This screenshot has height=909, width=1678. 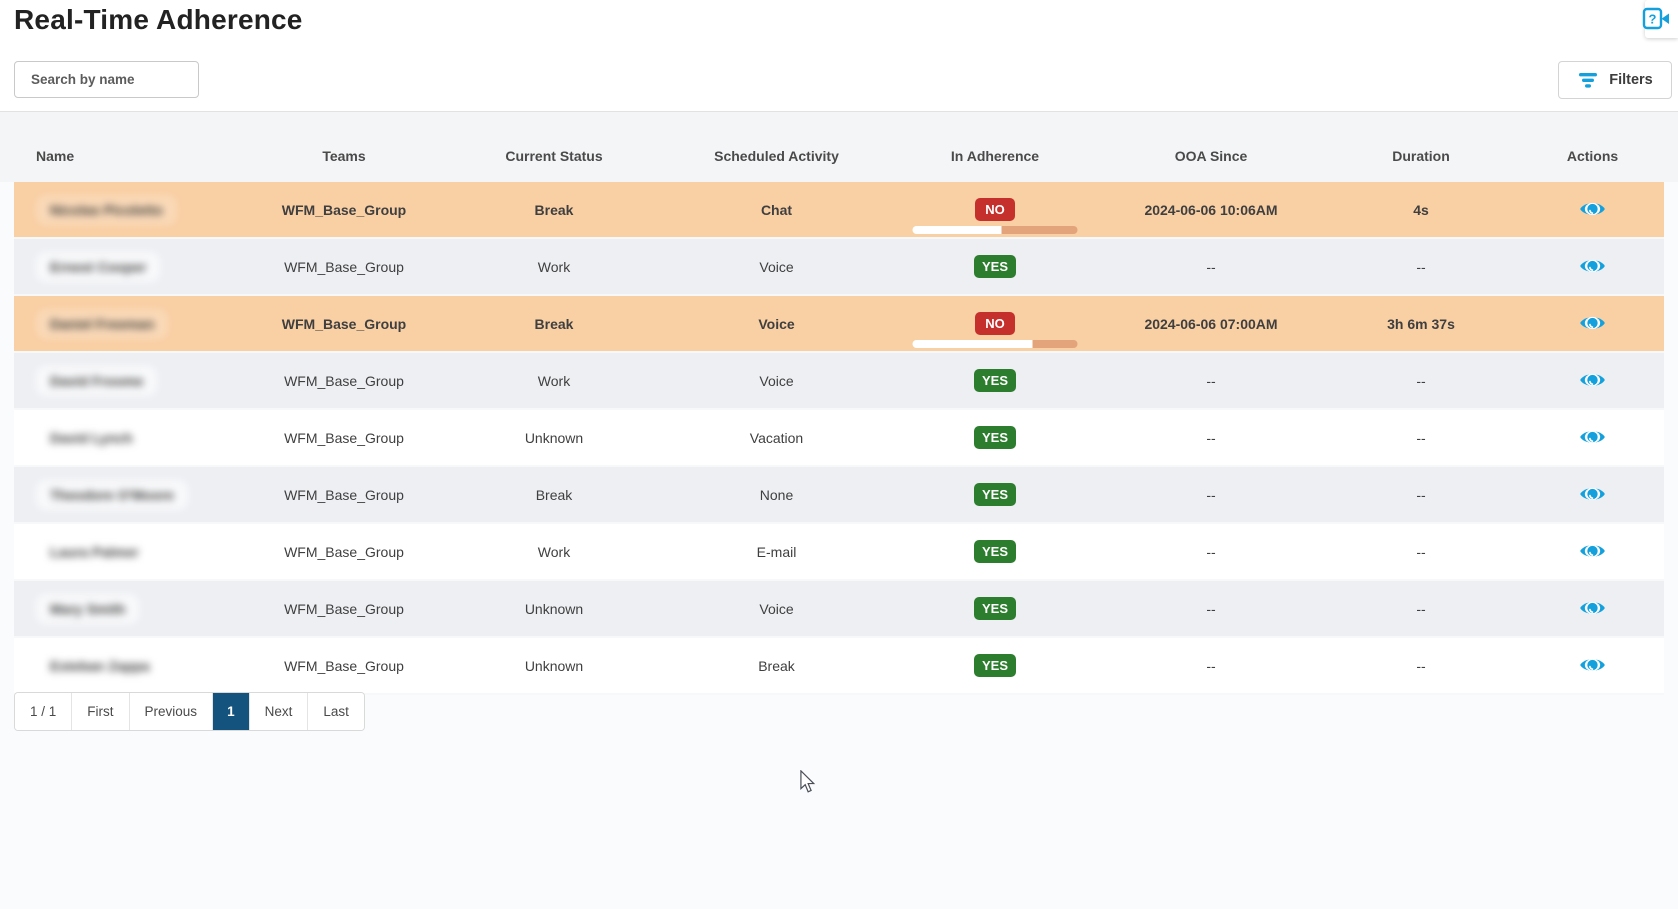 What do you see at coordinates (776, 438) in the screenshot?
I see `scheduled-activity-cell: Vacation` at bounding box center [776, 438].